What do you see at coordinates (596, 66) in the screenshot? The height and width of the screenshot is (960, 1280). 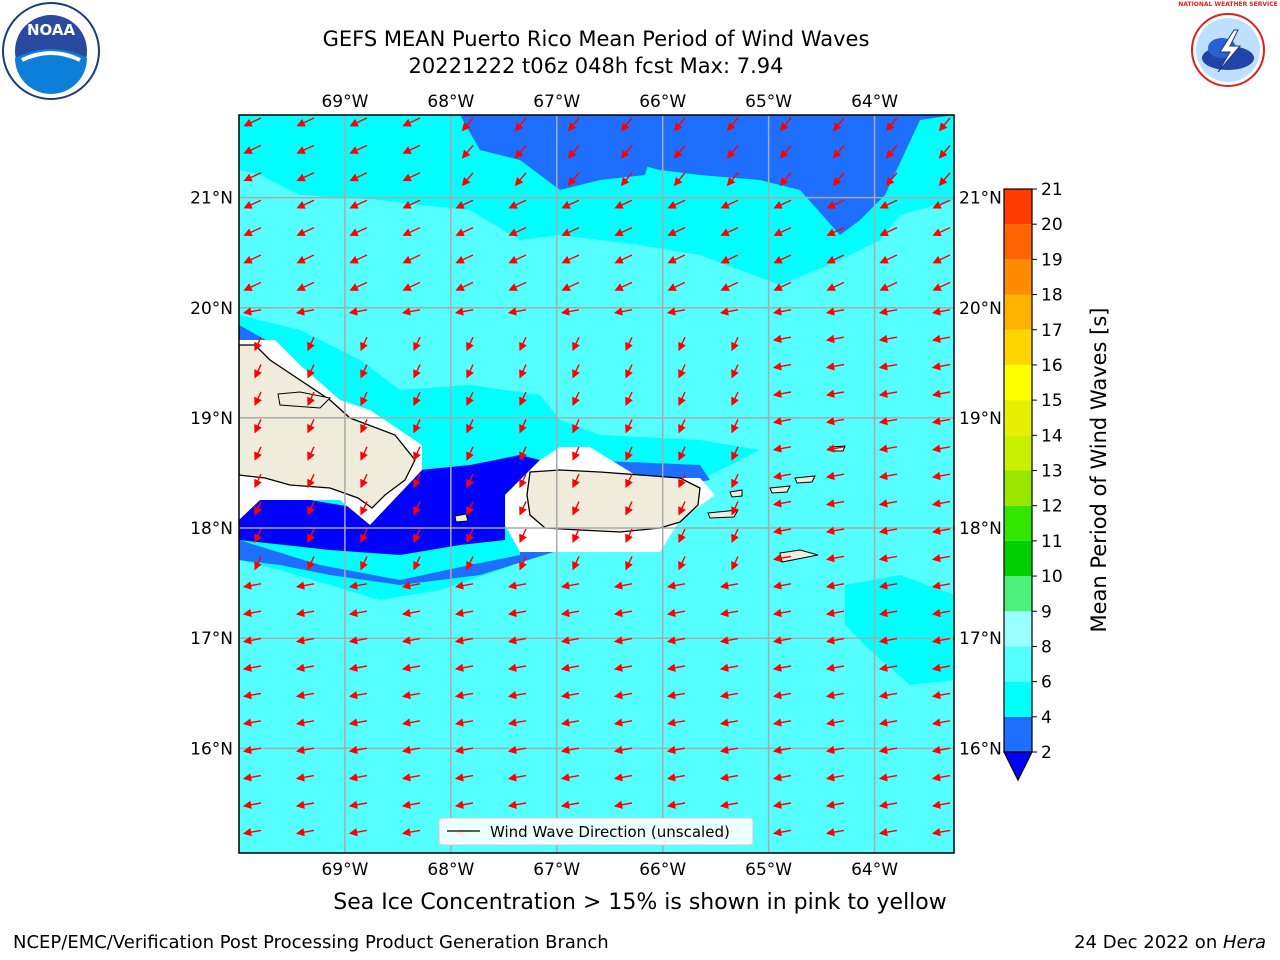 I see `map-subtitle: 20221222 t06z 048h fcst Max: 7.94` at bounding box center [596, 66].